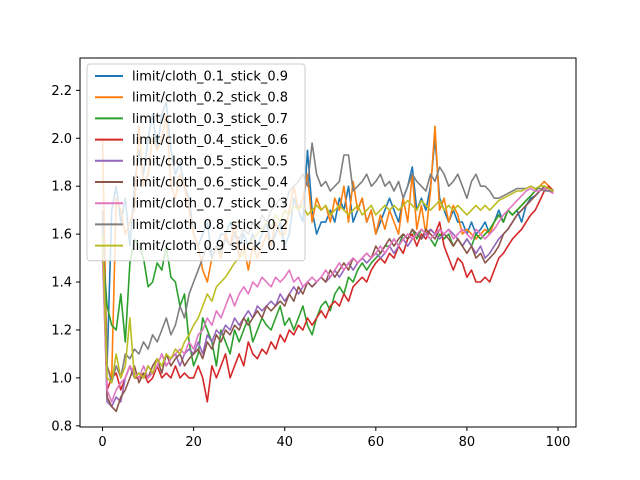  Describe the element at coordinates (61, 426) in the screenshot. I see `y-tick-label: 0.8` at that location.